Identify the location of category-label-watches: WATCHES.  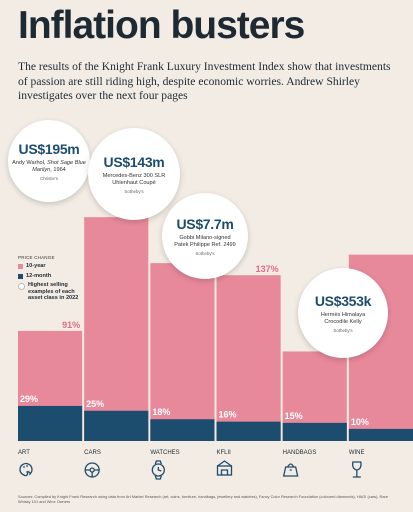
(164, 453).